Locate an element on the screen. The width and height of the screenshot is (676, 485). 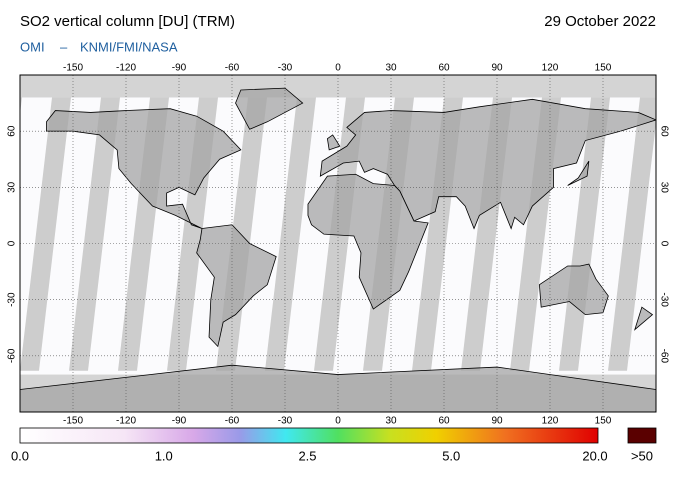
lat-tick-label-left: -60 is located at coordinates (12, 355).